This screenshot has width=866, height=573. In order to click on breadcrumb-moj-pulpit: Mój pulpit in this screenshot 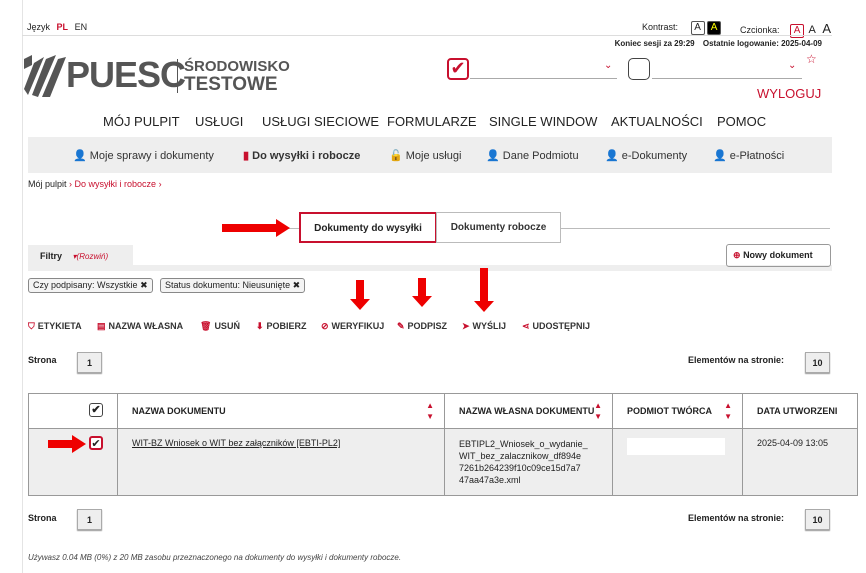, I will do `click(47, 184)`.